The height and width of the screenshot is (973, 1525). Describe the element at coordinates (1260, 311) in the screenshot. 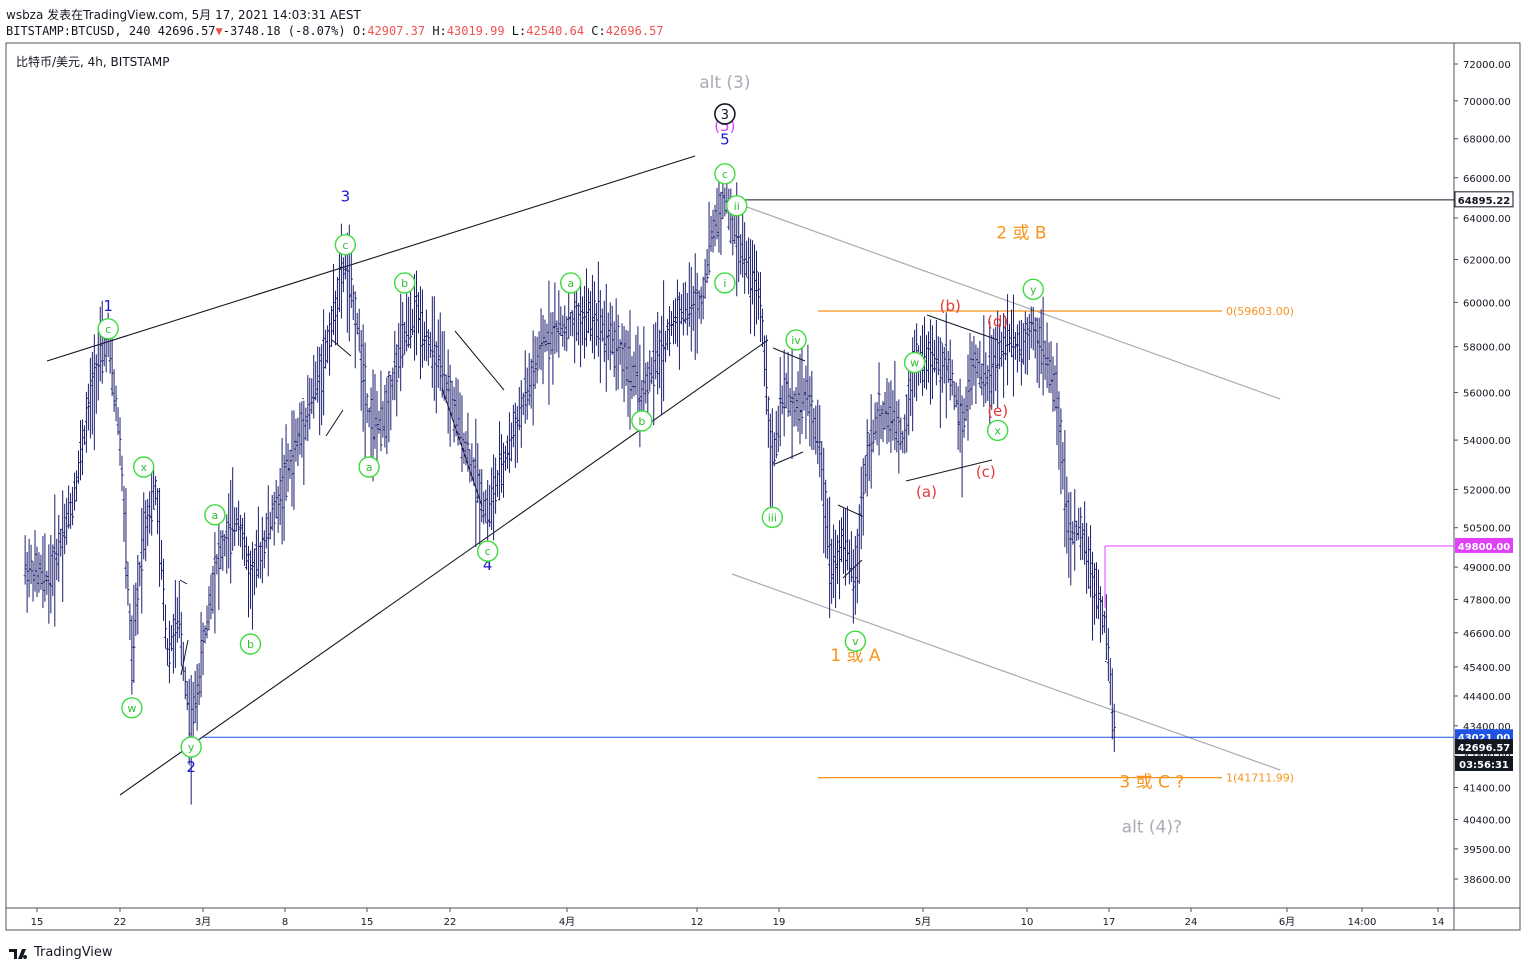

I see `fib-level-label: 0(59603.00)` at that location.